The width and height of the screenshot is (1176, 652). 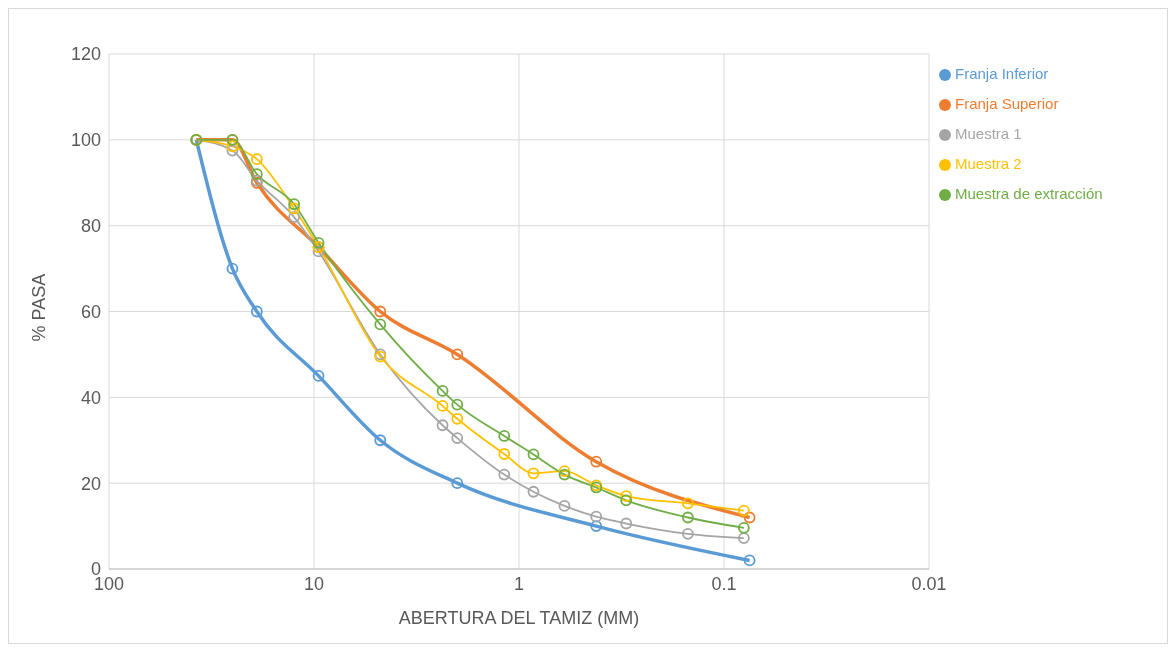 I want to click on y-tick-label: 120, so click(x=85, y=54).